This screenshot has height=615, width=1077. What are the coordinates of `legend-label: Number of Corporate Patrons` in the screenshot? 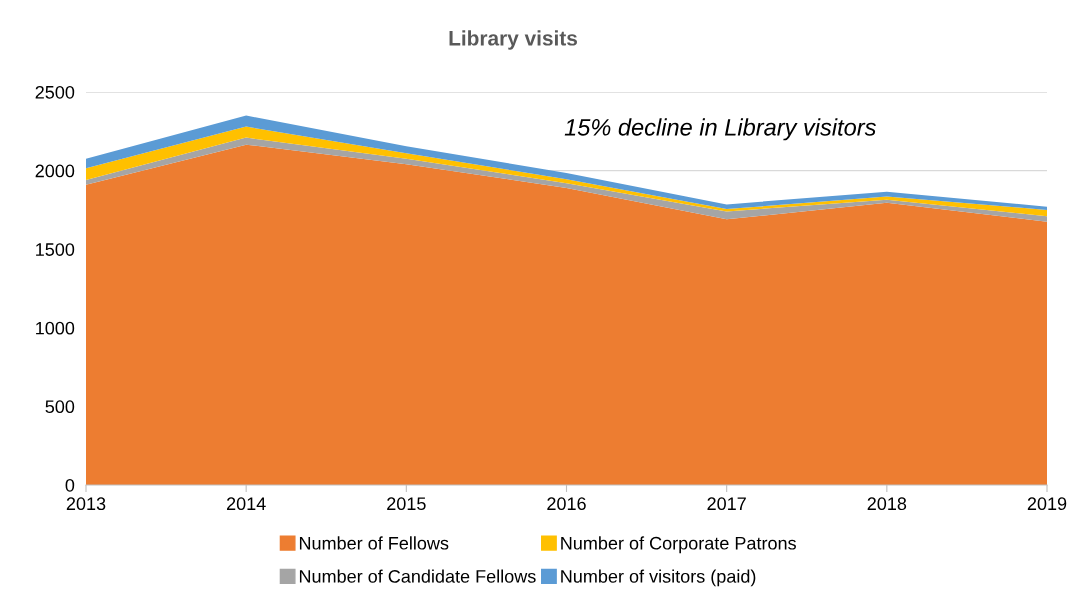 It's located at (678, 545).